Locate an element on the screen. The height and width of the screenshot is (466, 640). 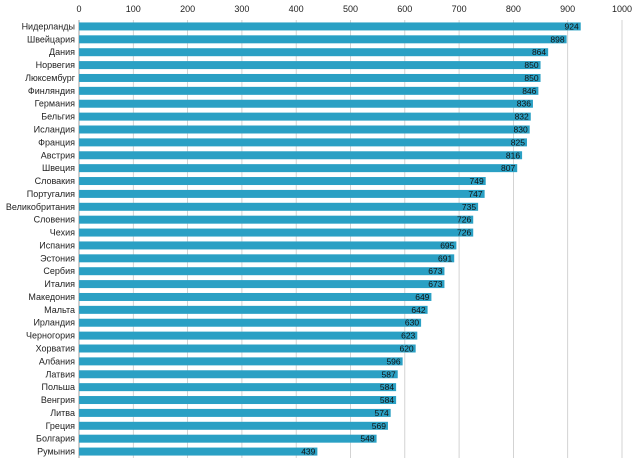
data-label: 850 is located at coordinates (531, 65).